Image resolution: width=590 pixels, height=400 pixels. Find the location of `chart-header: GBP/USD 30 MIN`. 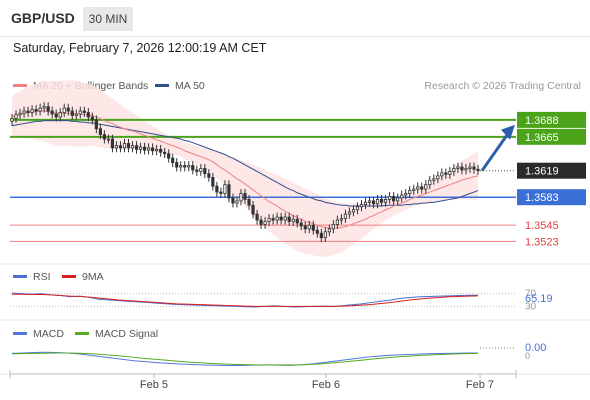

chart-header: GBP/USD 30 MIN is located at coordinates (295, 18).